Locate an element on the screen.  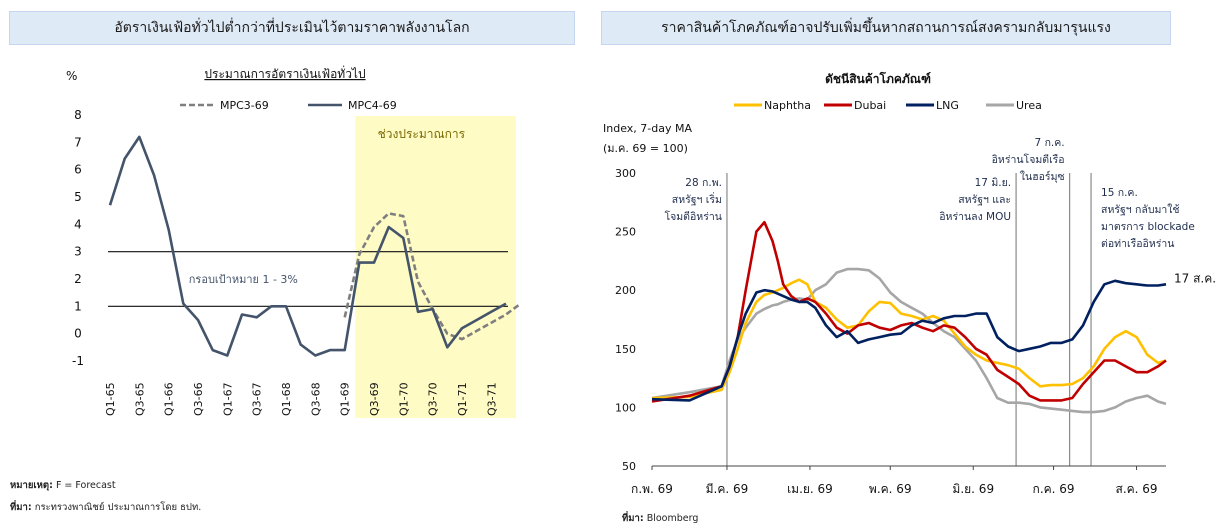
y-axis-label: % is located at coordinates (71, 76).